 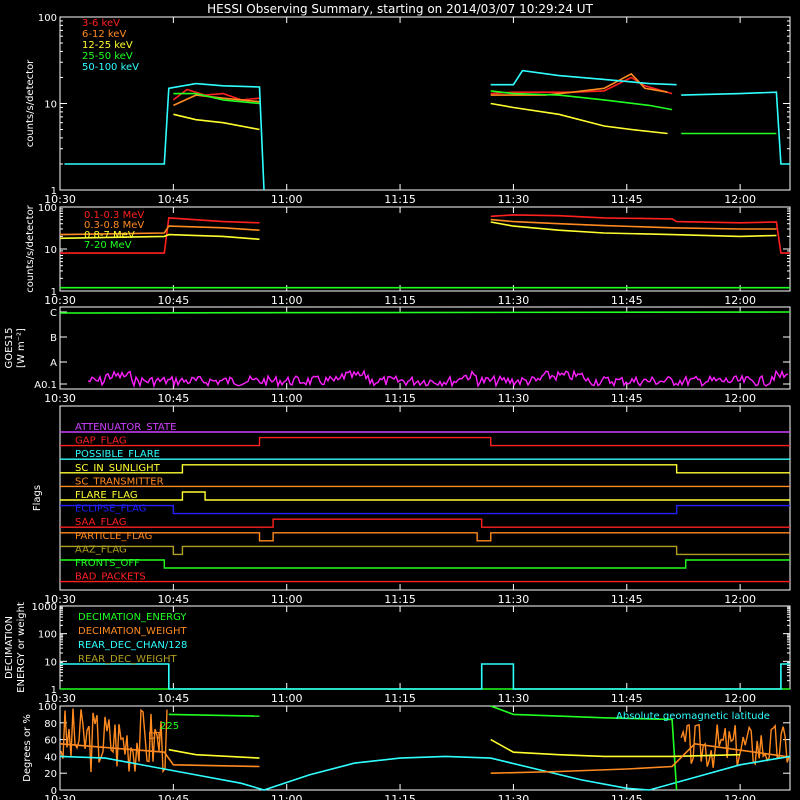 I want to click on geo-y-tick-label: 100, so click(x=47, y=707).